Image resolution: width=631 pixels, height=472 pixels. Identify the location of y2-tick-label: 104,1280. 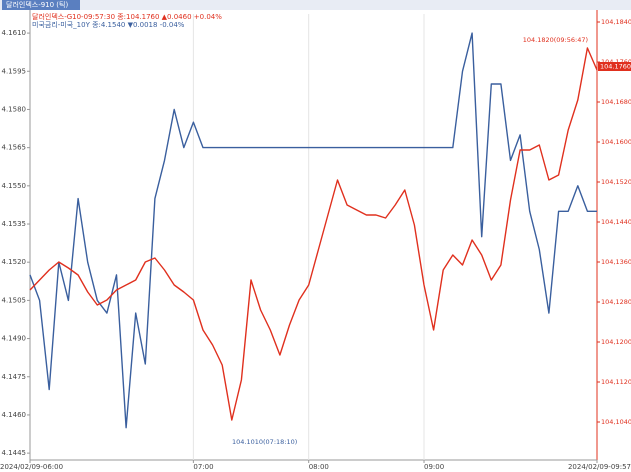
(616, 302).